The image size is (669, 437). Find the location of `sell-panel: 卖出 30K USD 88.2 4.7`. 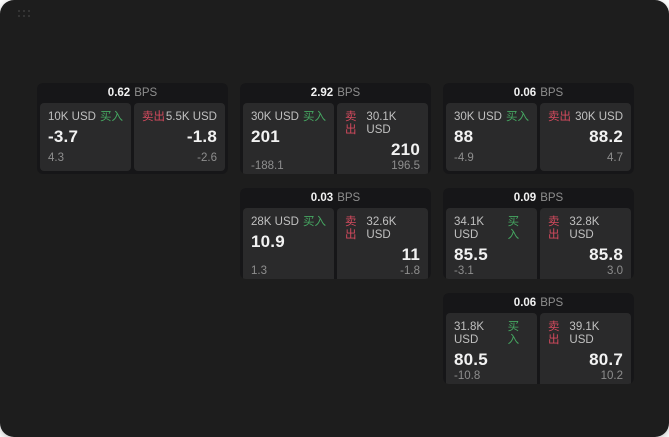

sell-panel: 卖出 30K USD 88.2 4.7 is located at coordinates (585, 137).